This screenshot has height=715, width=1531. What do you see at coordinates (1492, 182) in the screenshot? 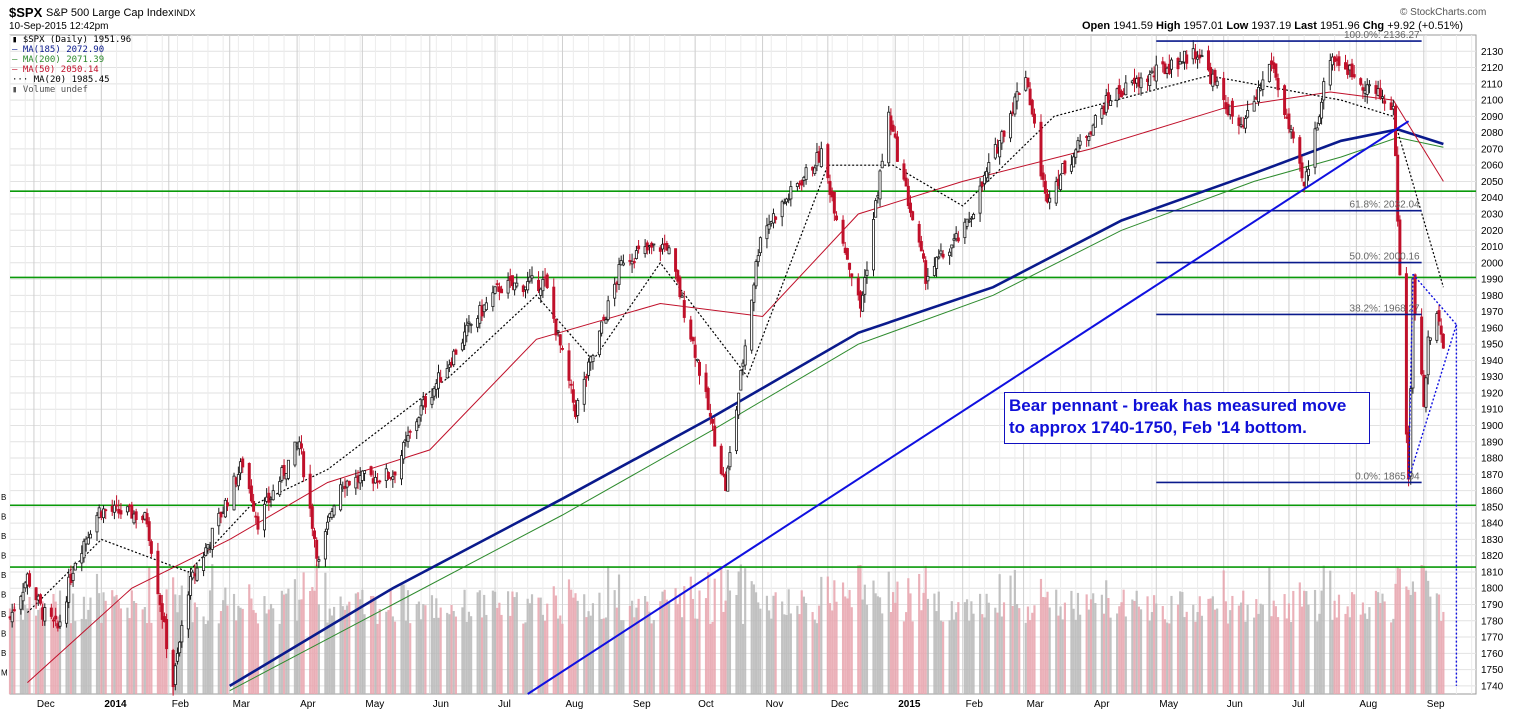
I see `y-tick-label: 2050` at bounding box center [1492, 182].